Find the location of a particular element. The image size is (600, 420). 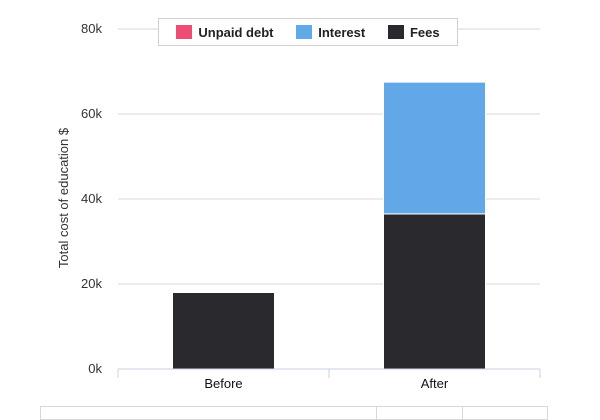

x-tick-label: Before is located at coordinates (223, 383).